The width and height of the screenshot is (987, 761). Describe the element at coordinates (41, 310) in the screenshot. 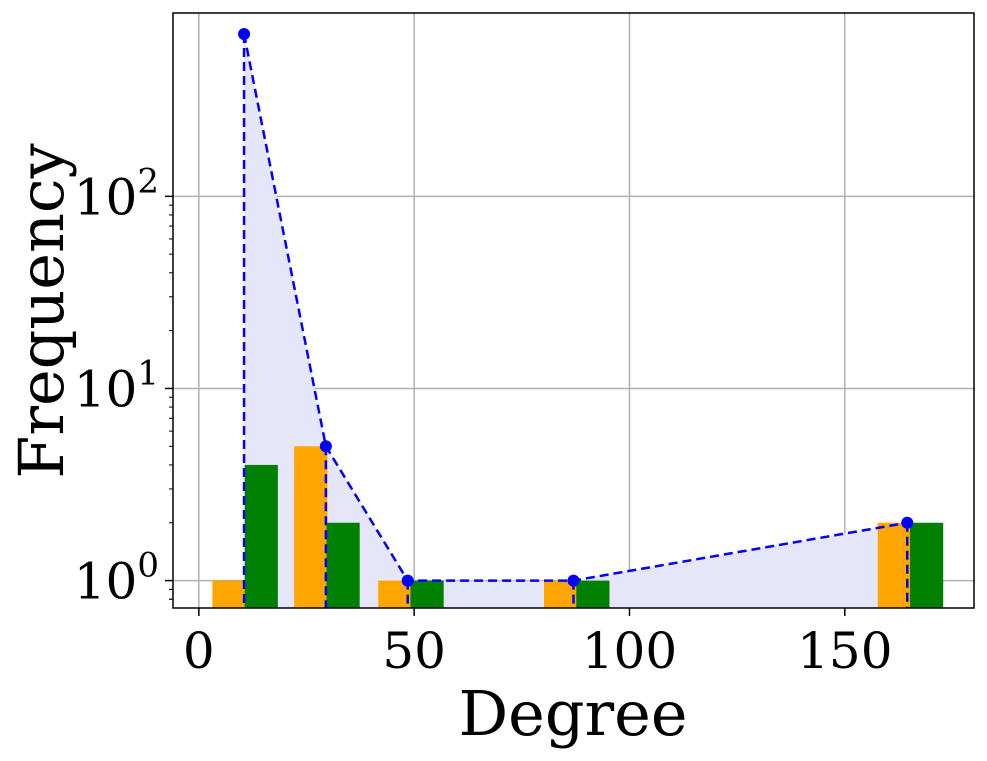

I see `y-axis-title: Frequency` at that location.